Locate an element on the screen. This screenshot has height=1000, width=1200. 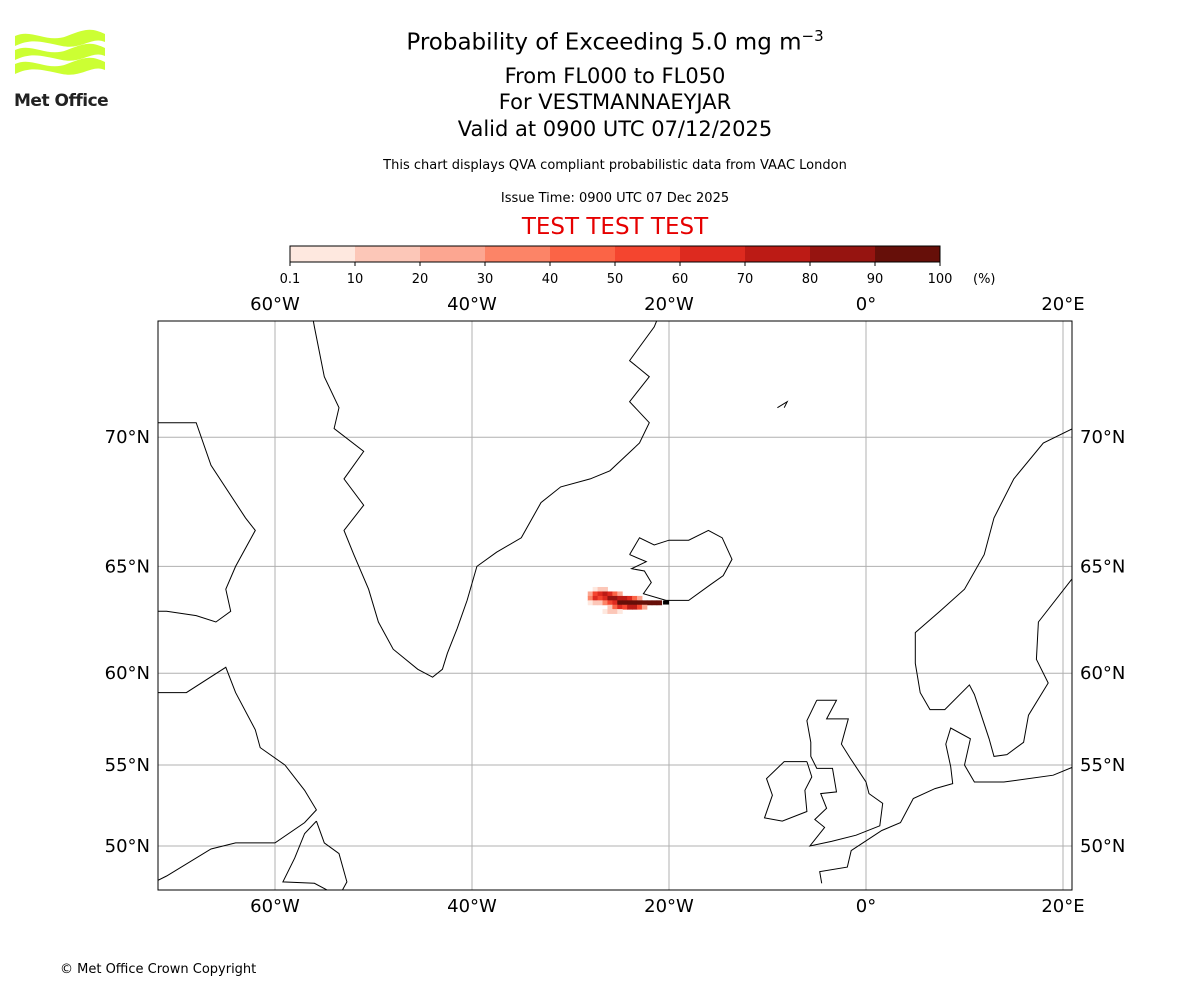
logo-text: Met Office is located at coordinates (61, 101).